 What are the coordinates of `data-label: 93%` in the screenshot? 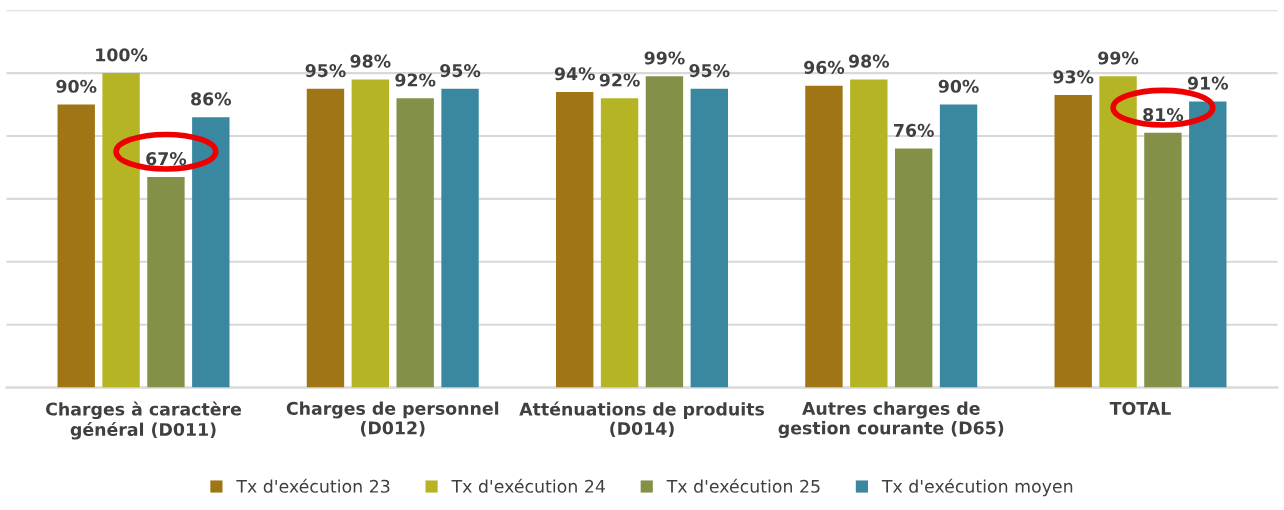 It's located at (1073, 77).